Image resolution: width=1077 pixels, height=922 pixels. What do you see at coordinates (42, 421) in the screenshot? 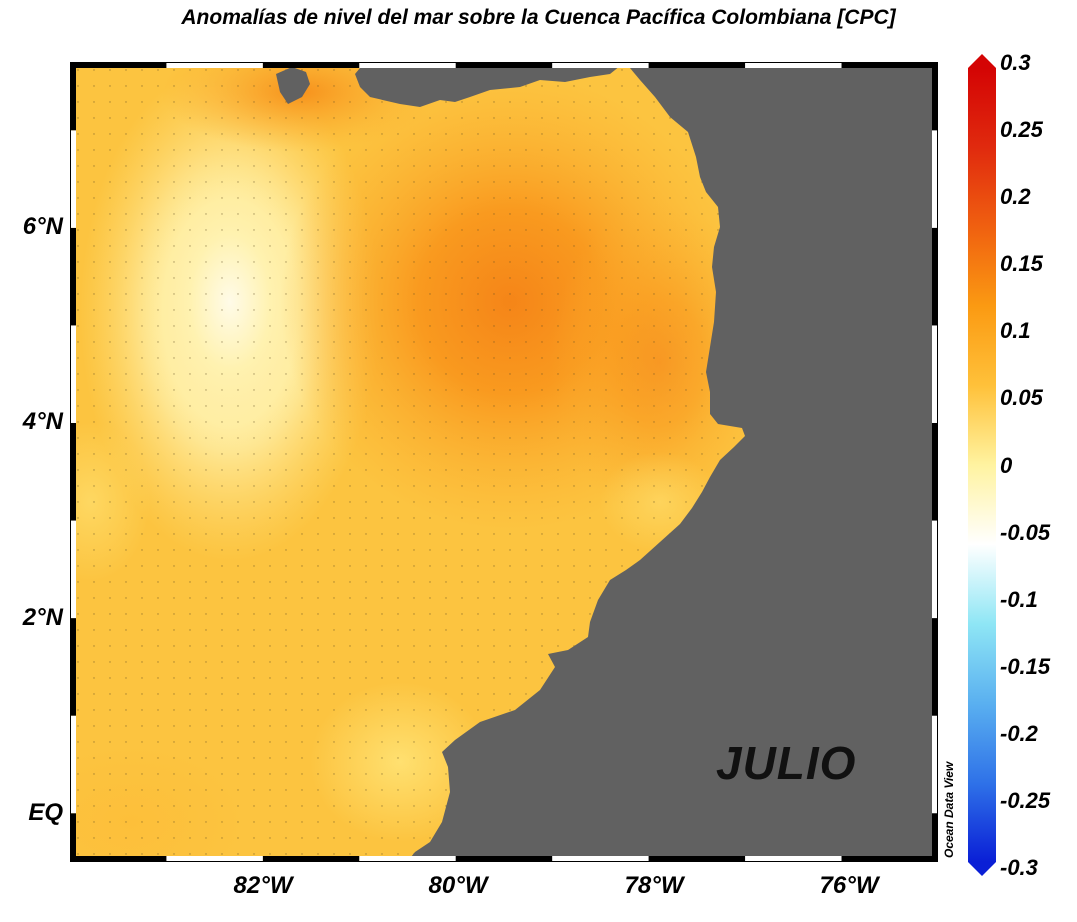
I see `lat-label-4n: 4°N` at bounding box center [42, 421].